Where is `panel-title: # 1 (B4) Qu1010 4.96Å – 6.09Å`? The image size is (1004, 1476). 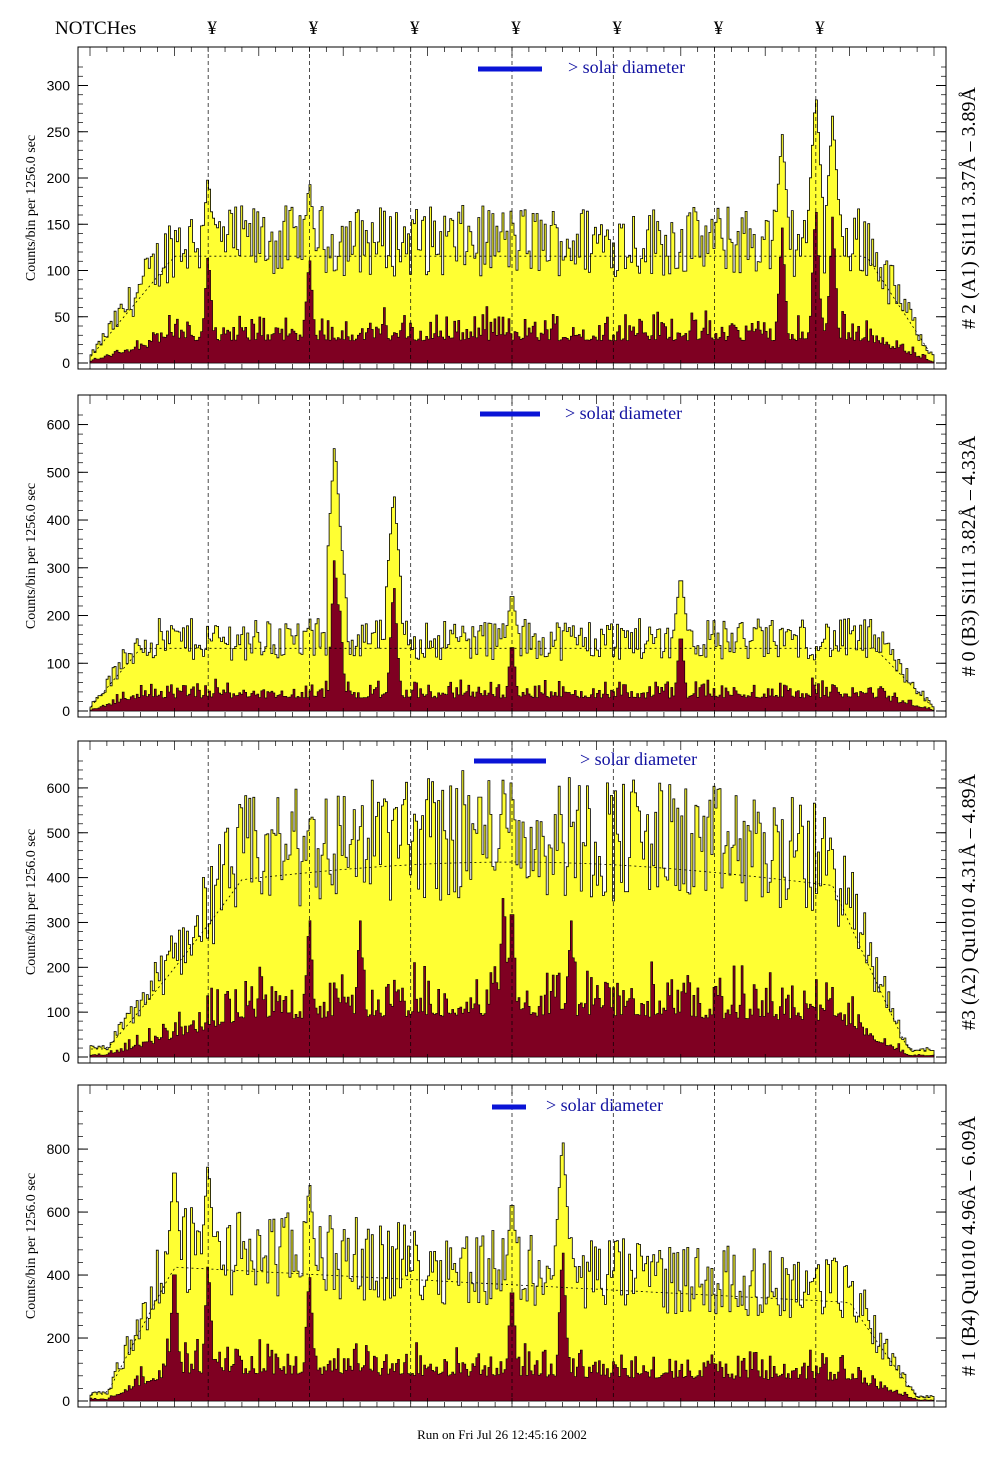
panel-title: # 1 (B4) Qu1010 4.96Å – 6.09Å is located at coordinates (969, 1245).